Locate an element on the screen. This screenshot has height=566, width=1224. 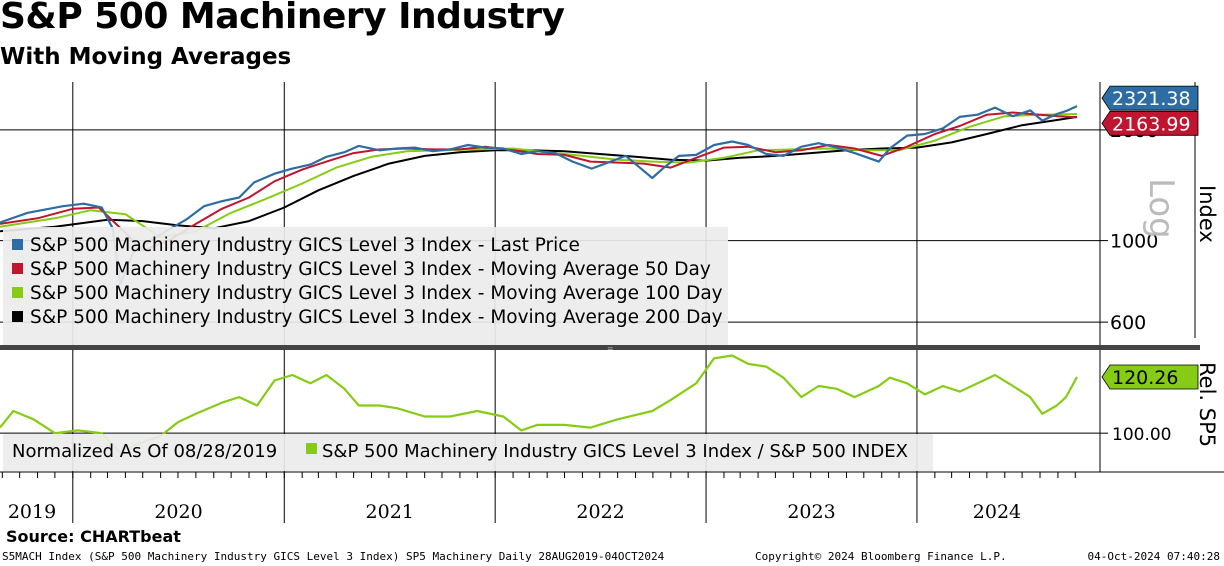
ma50-last-value-badge-shape is located at coordinates (1150, 123).